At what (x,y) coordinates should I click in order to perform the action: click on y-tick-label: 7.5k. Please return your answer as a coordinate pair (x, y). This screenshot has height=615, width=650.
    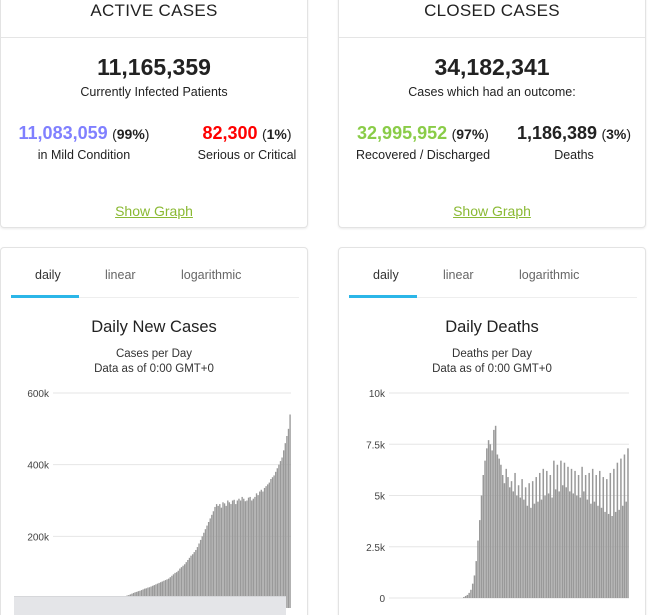
    Looking at the image, I should click on (376, 445).